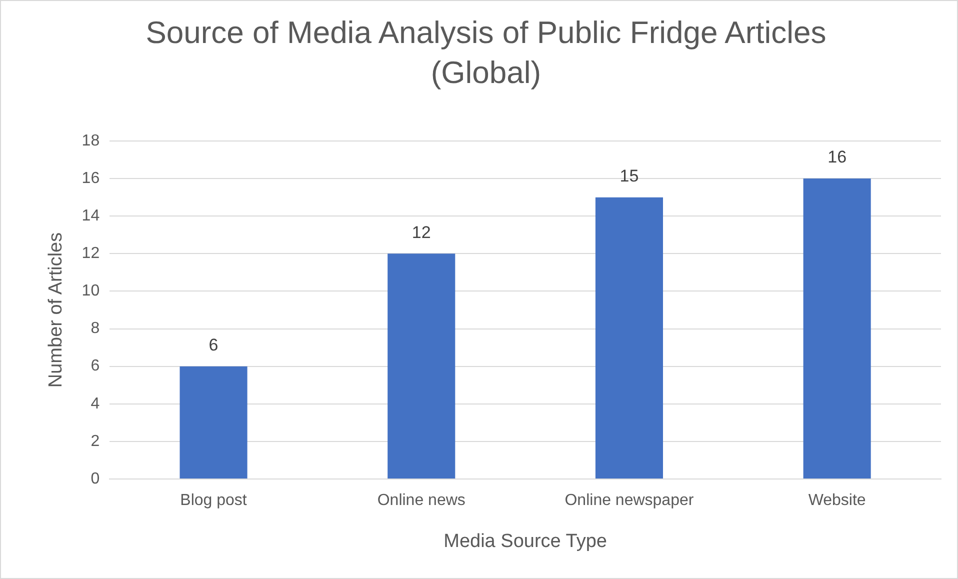 The width and height of the screenshot is (958, 579). Describe the element at coordinates (837, 501) in the screenshot. I see `x-tick-label: Website` at that location.